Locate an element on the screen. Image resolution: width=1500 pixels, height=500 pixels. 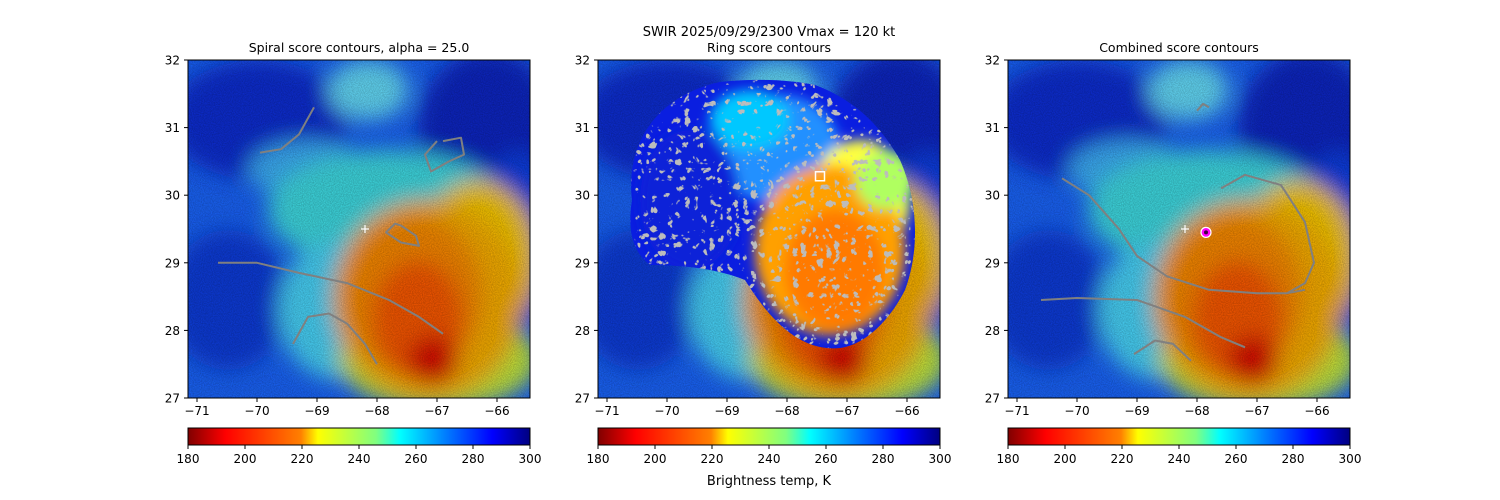
panel-ring-colorbar-ticks: 180 200 220 240 260 280 300 is located at coordinates (769, 455).